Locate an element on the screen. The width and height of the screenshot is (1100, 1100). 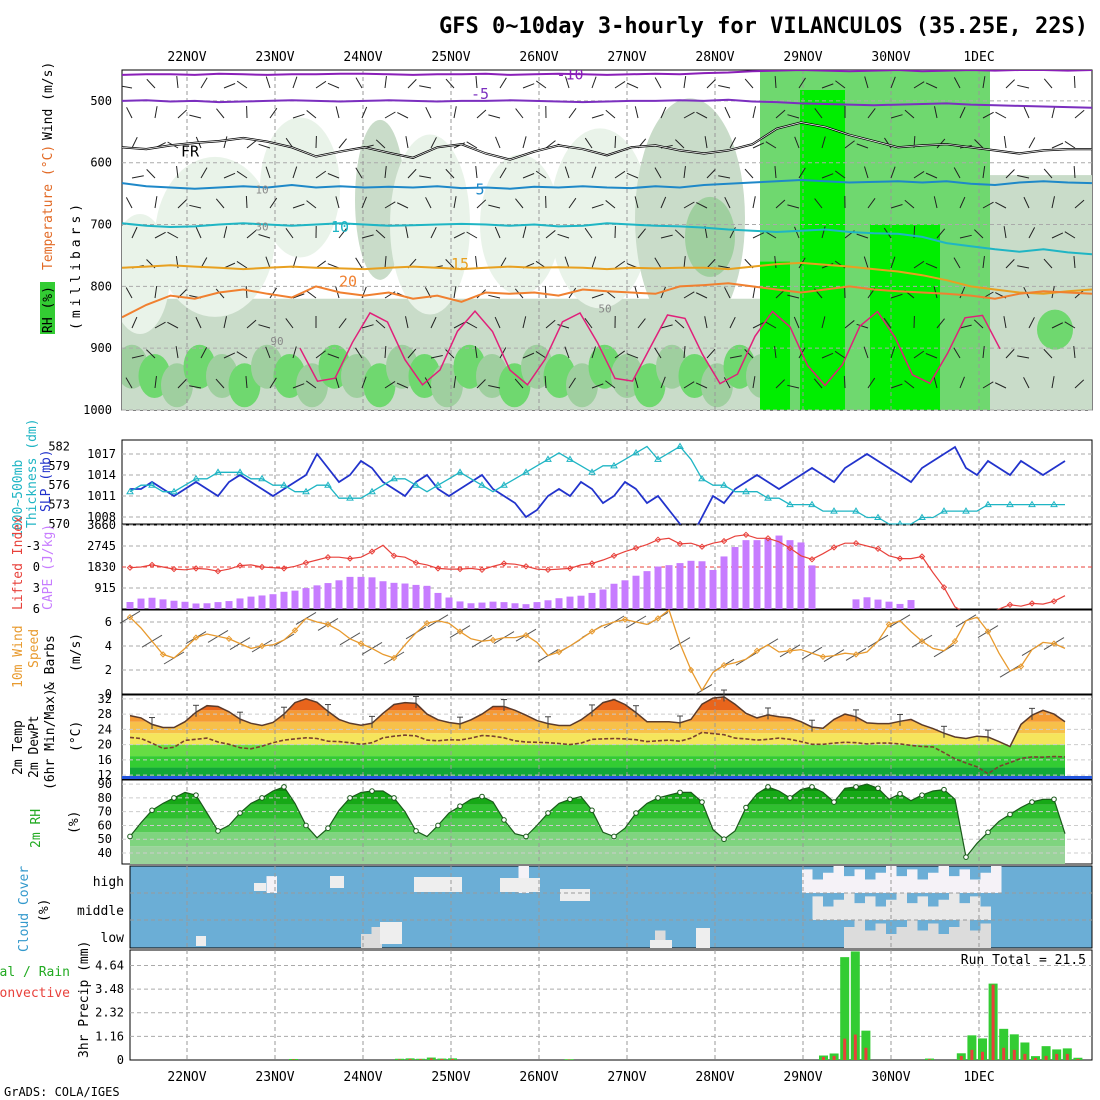
thickness-axis-label: Thickness (dm) is located at coordinates (32, 473).